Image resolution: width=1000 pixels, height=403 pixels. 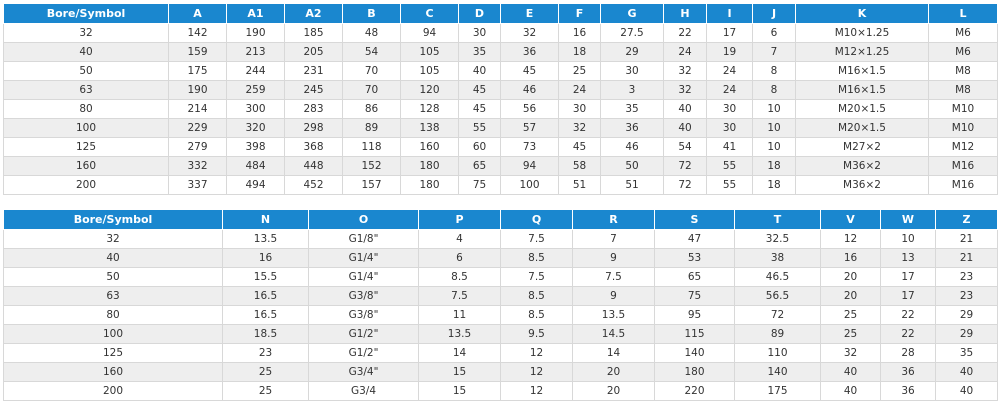 I want to click on cell: 70, so click(x=371, y=71).